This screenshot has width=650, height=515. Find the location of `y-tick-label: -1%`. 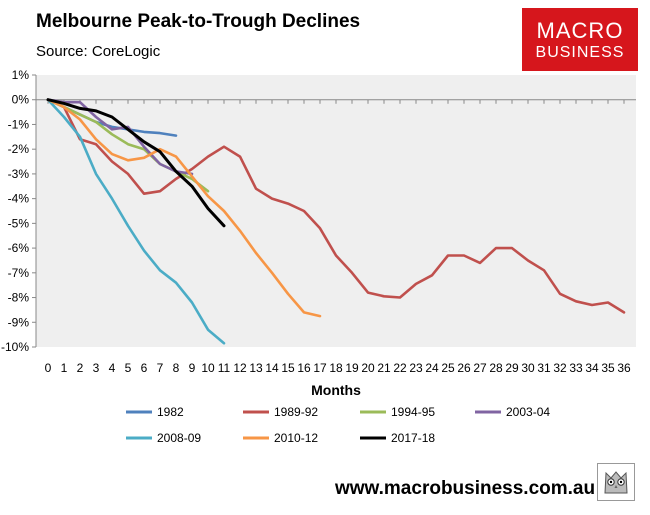

y-tick-label: -1% is located at coordinates (19, 124).